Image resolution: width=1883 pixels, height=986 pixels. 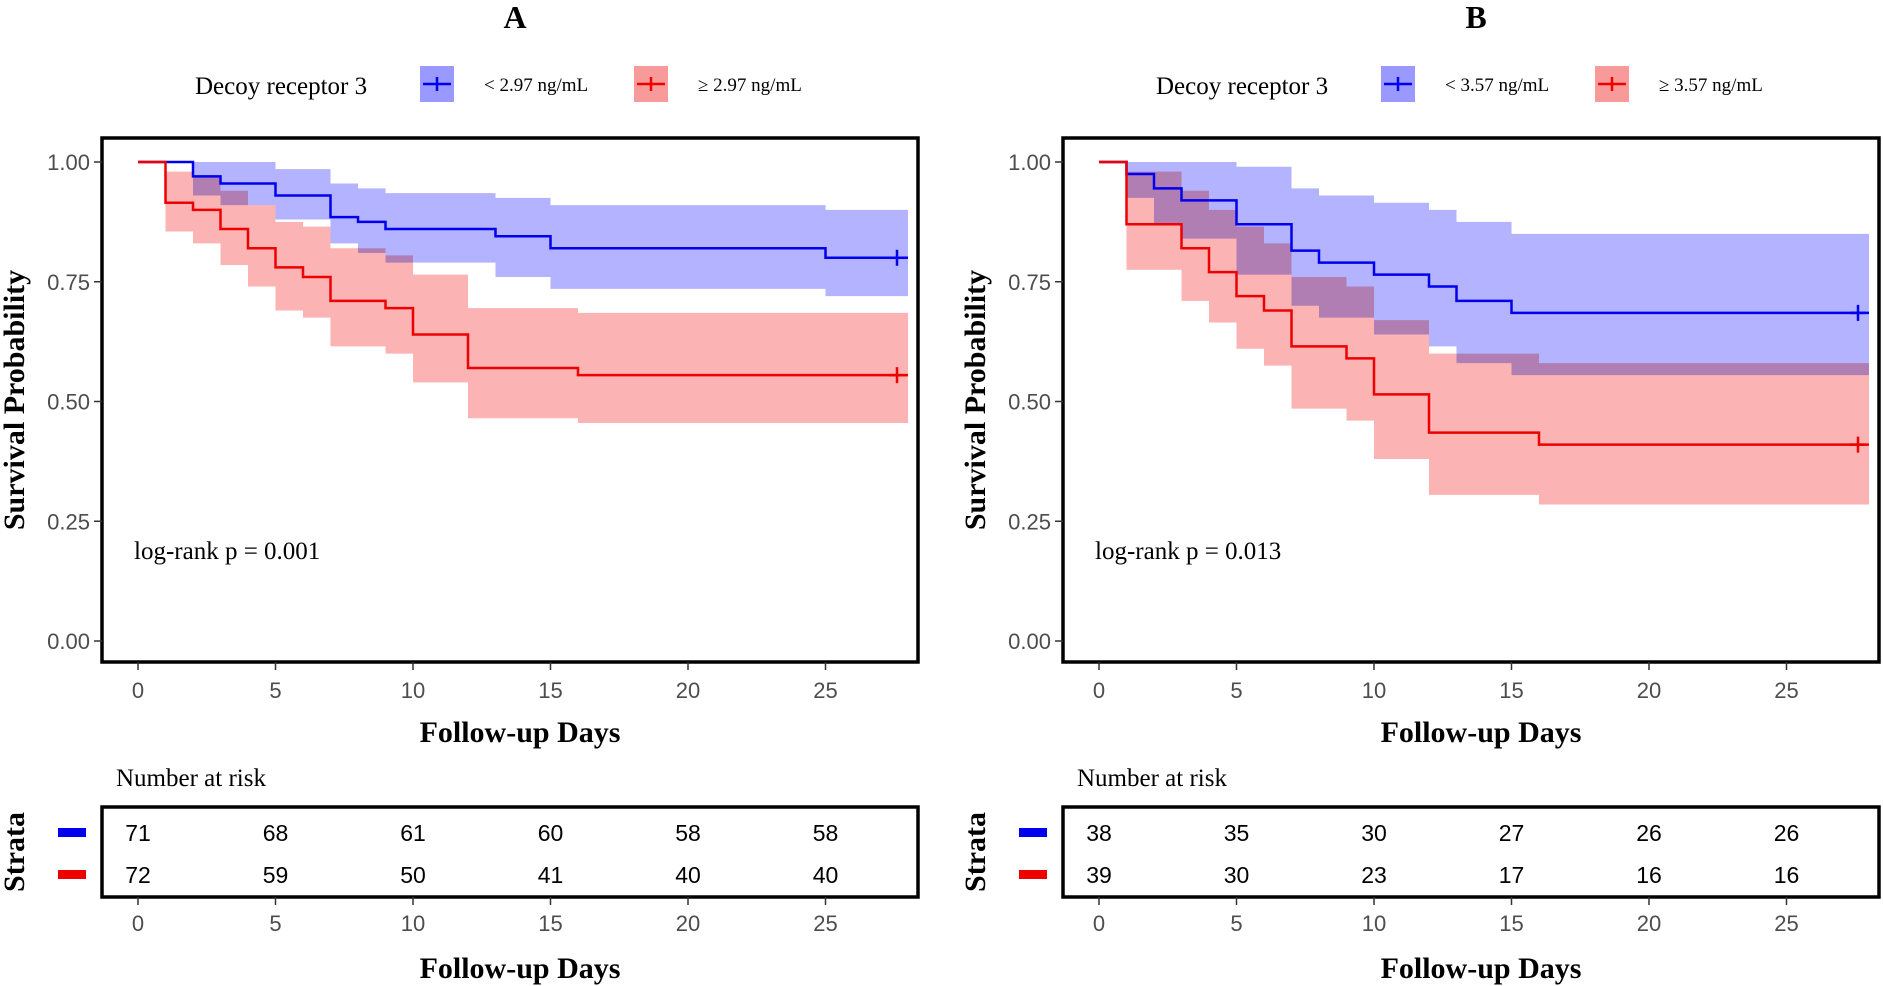 I want to click on risk-count: 41, so click(x=551, y=875).